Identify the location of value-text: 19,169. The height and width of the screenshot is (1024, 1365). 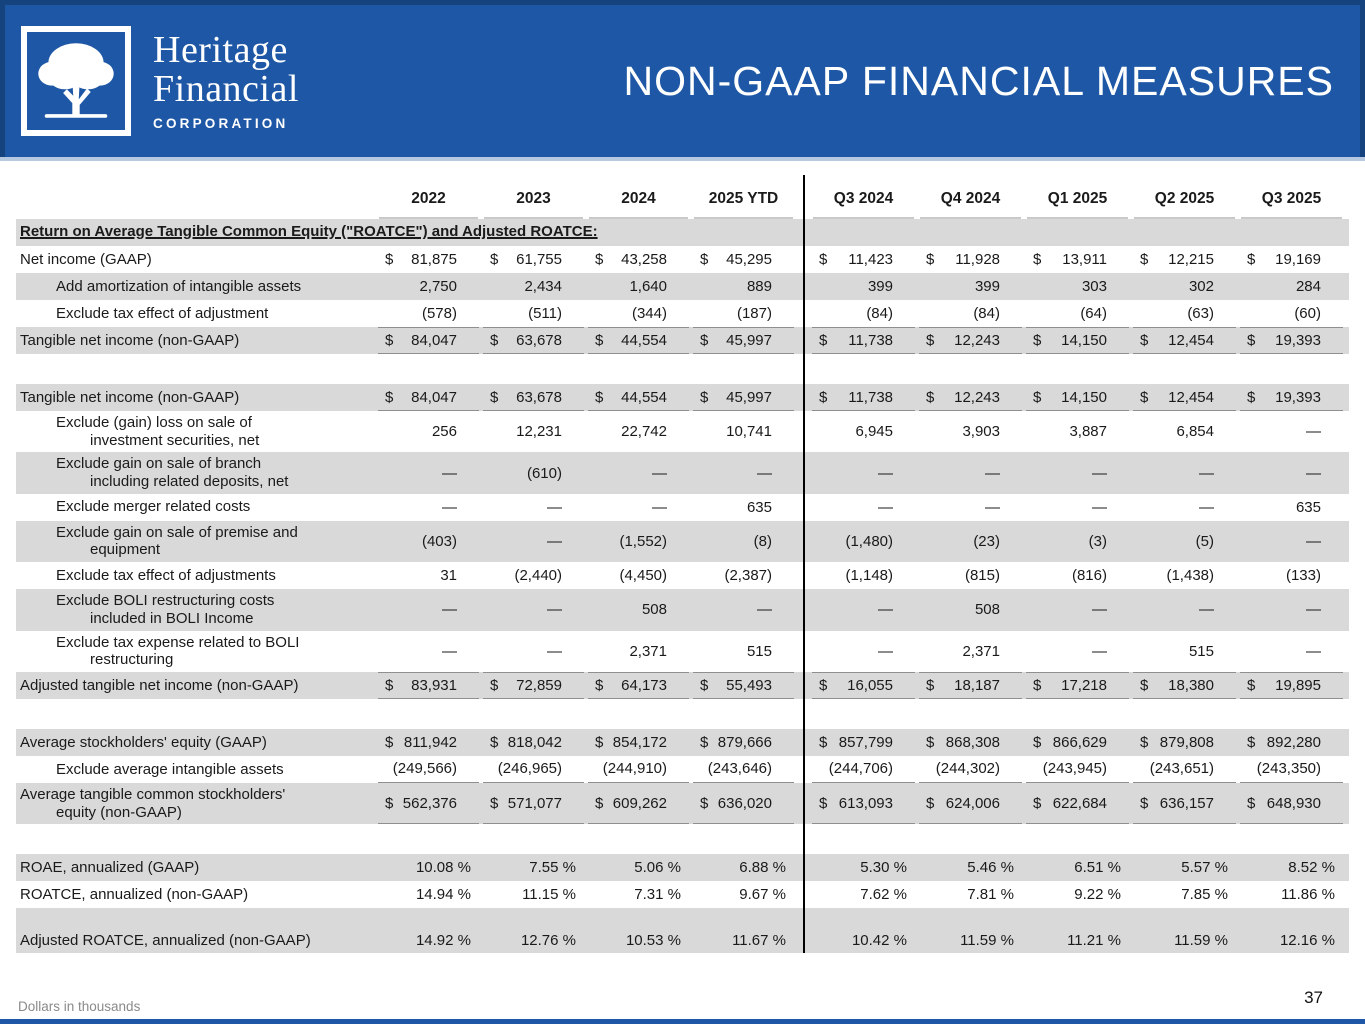
(1298, 259).